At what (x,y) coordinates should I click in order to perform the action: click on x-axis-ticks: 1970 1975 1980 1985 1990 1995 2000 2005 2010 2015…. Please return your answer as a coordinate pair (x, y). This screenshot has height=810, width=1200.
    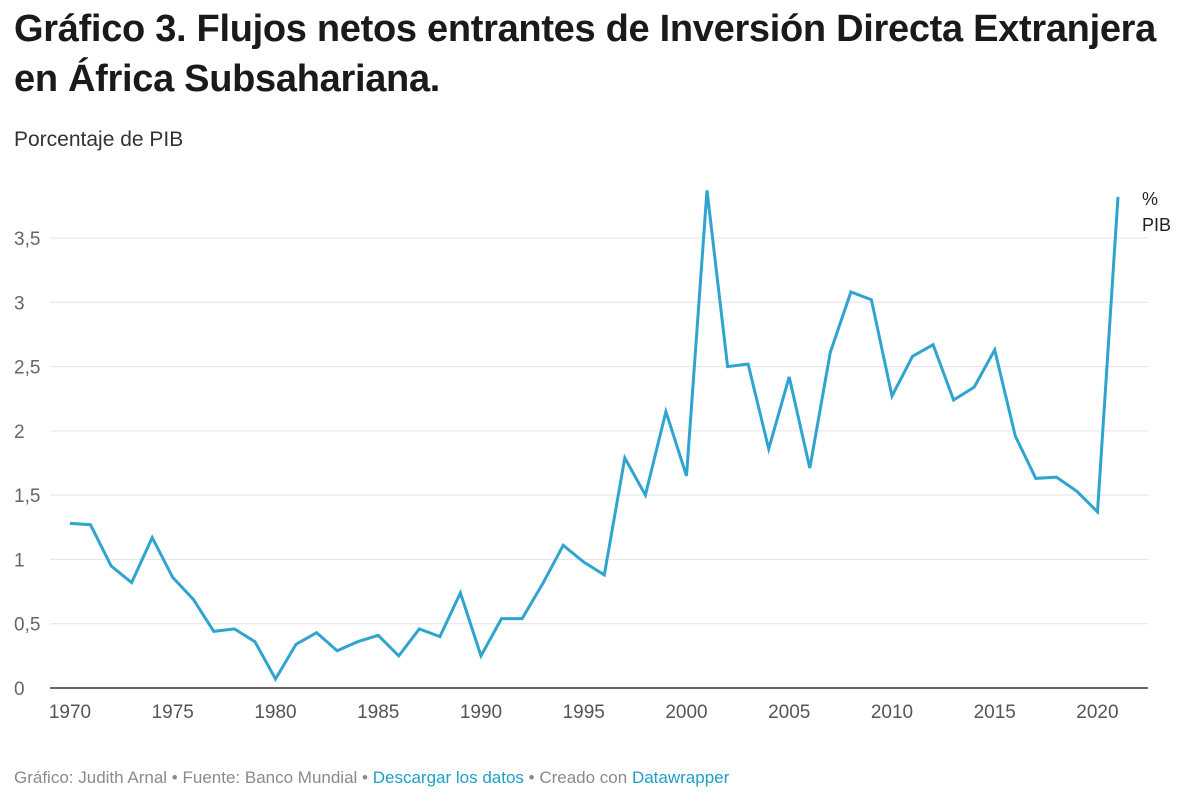
    Looking at the image, I should click on (584, 712).